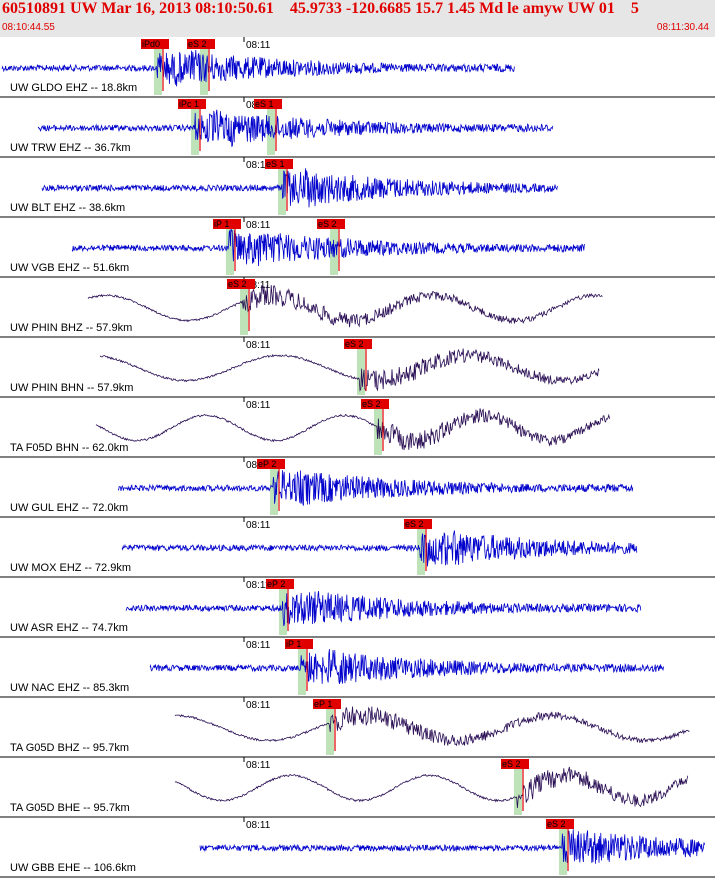 The image size is (715, 878). I want to click on trace-row: 08:11 eS 2 UW GBB EHE -- 106.6km, so click(357, 847).